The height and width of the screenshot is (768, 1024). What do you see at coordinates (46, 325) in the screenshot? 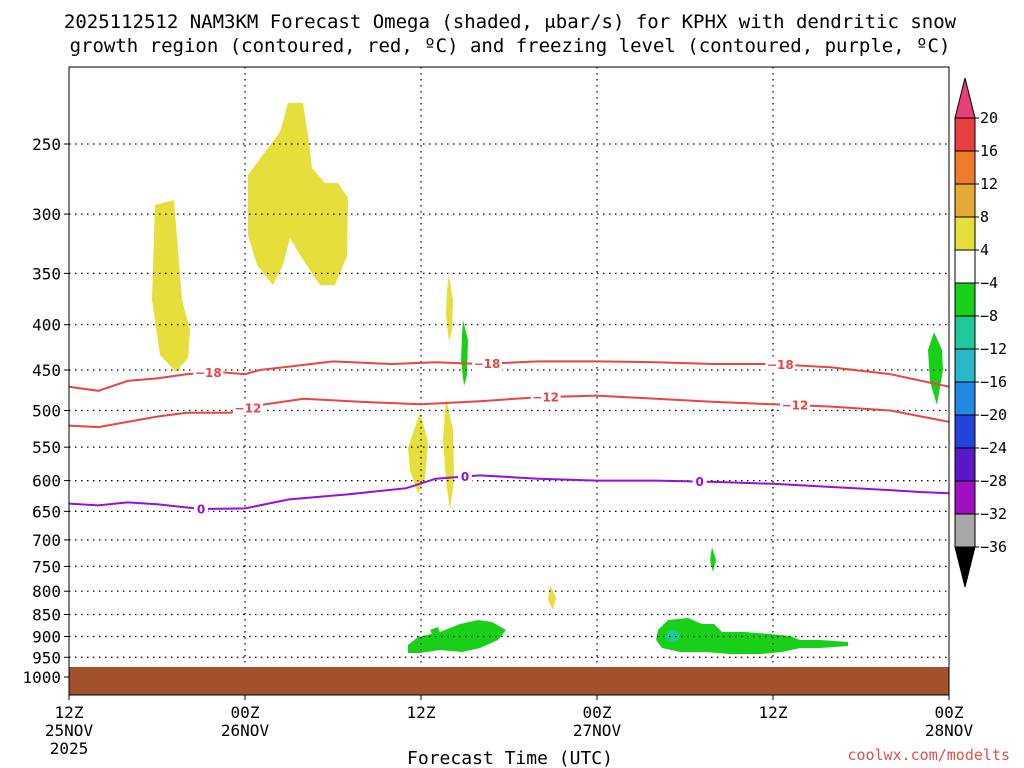
I see `y-tick-label: 400` at bounding box center [46, 325].